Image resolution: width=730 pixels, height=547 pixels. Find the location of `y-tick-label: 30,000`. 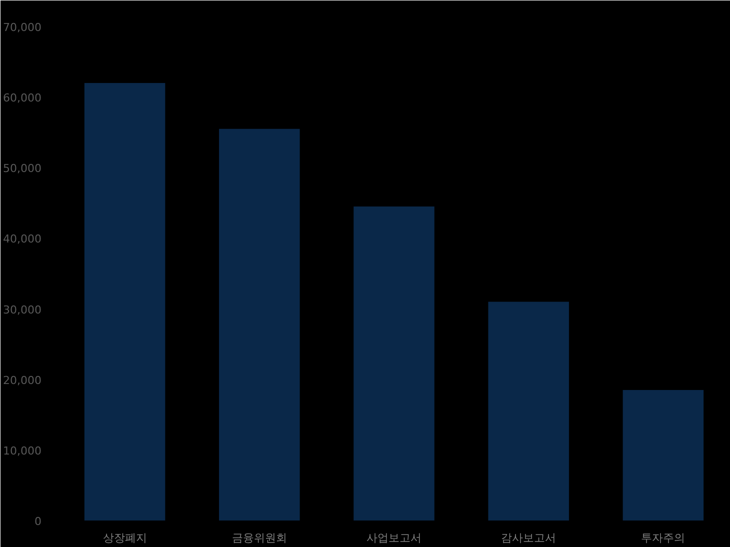

y-tick-label: 30,000 is located at coordinates (22, 309).